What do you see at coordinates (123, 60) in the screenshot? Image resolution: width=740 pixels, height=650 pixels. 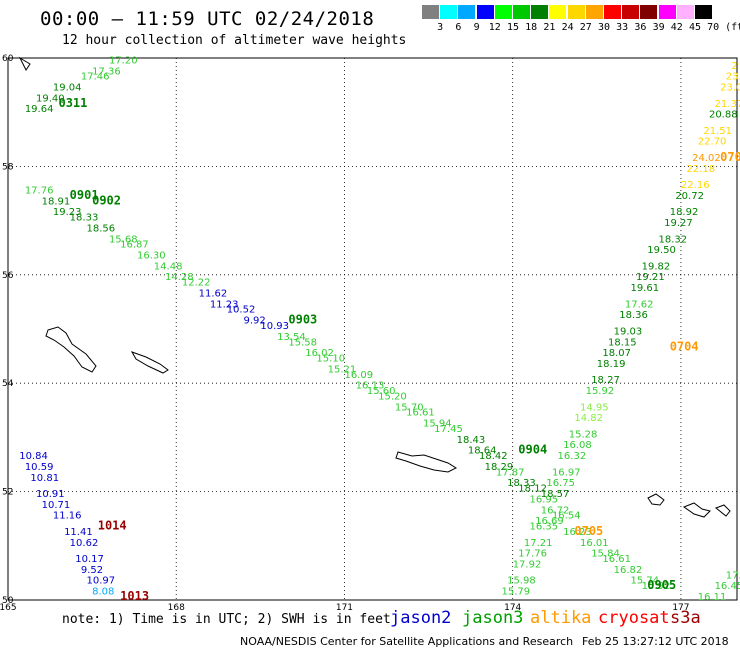 I see `wave-height-value: 17.20` at bounding box center [123, 60].